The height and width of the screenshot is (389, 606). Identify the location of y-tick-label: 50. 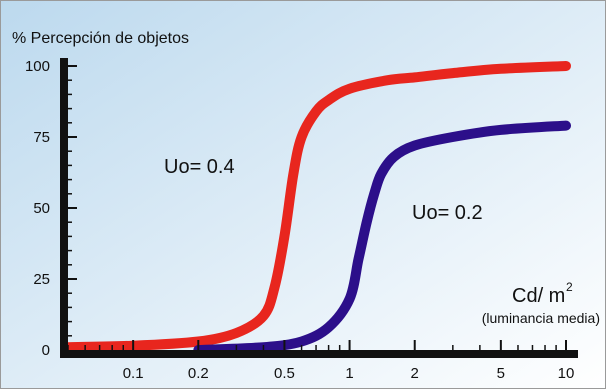
(41, 208).